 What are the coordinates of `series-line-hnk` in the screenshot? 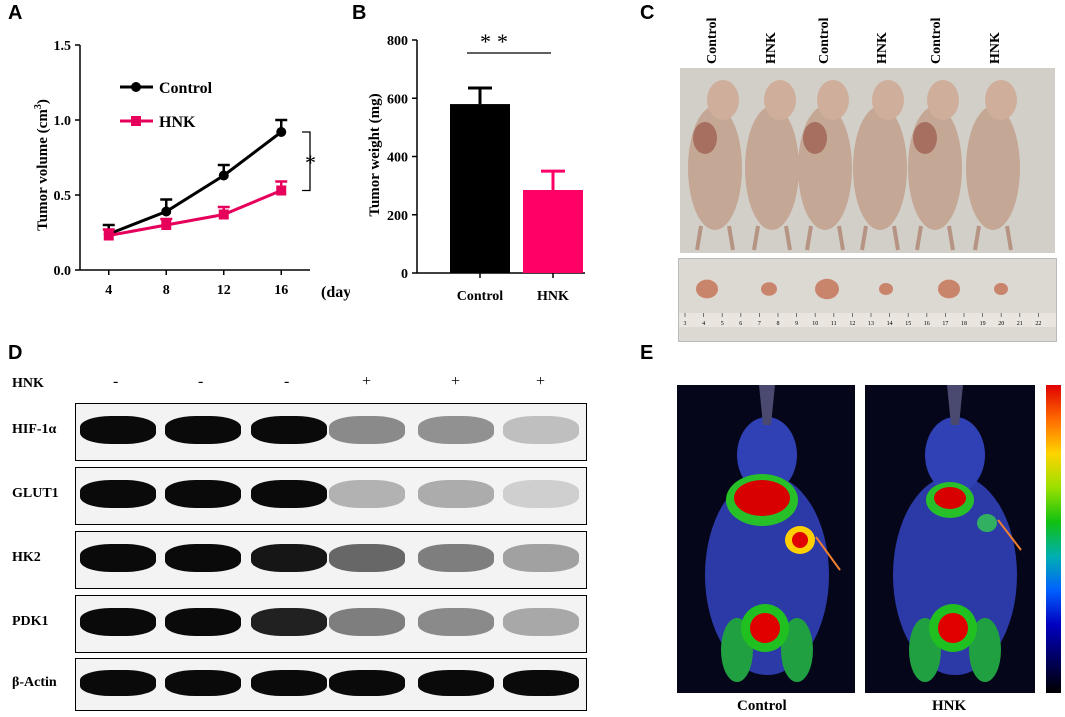 It's located at (195, 213).